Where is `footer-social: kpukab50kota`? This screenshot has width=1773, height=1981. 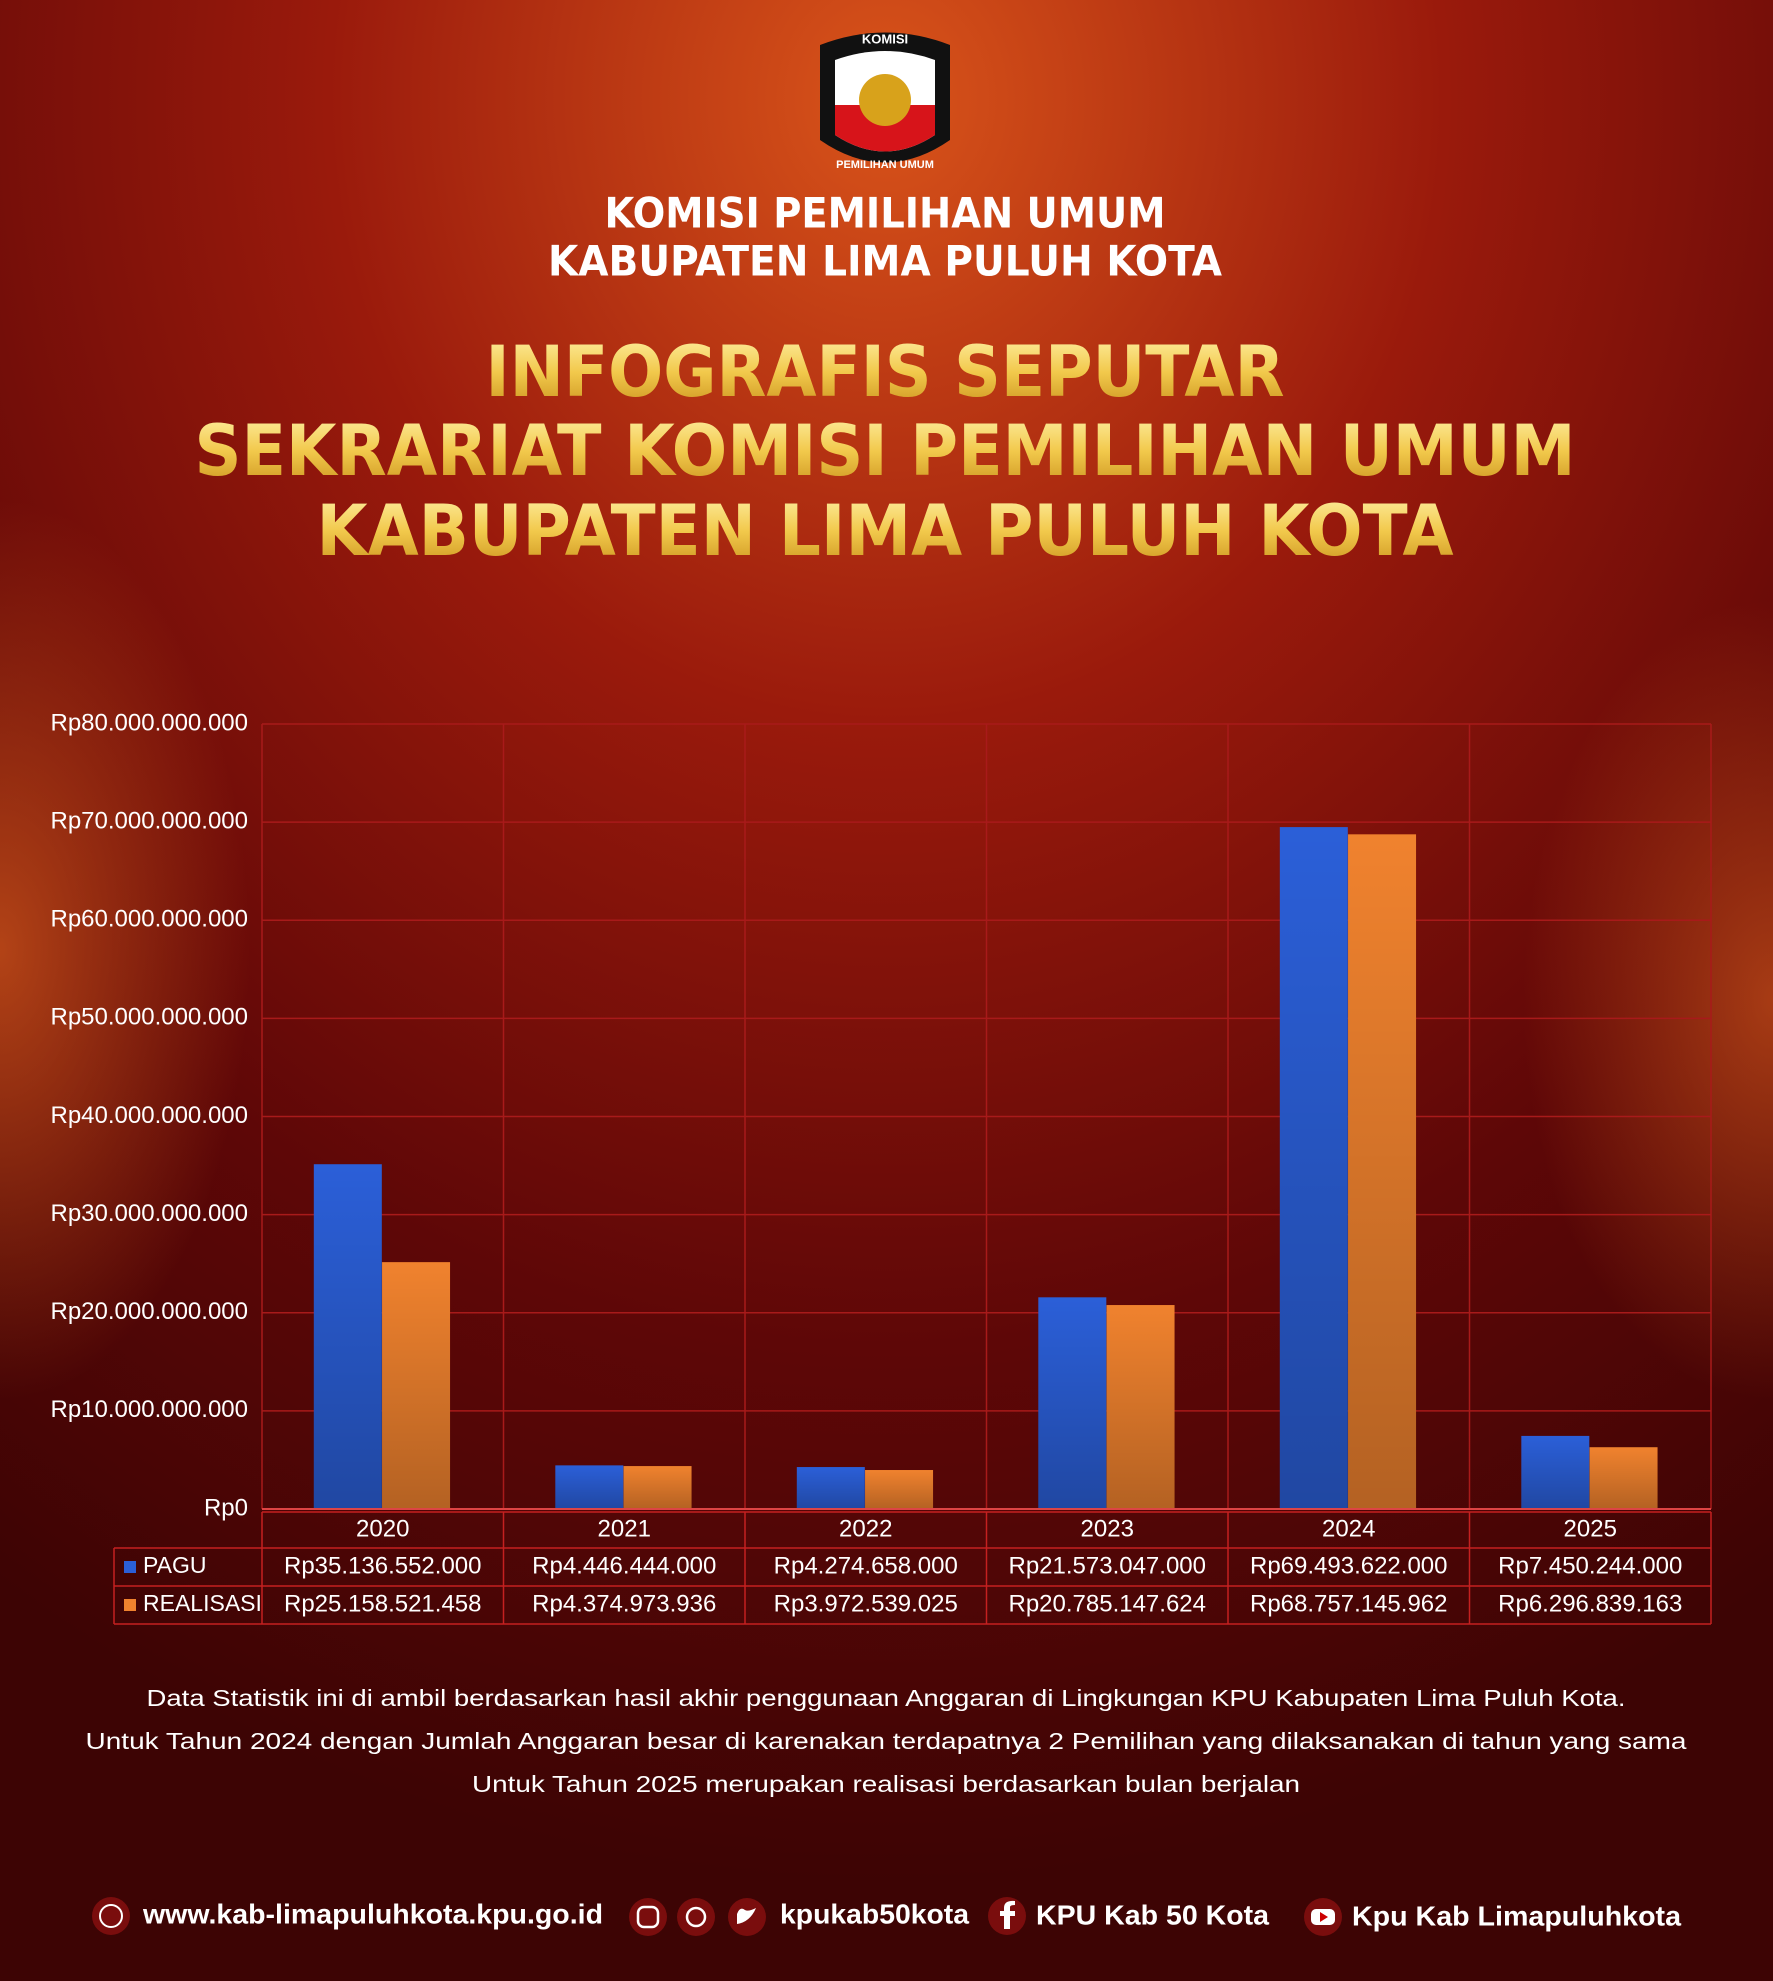
footer-social: kpukab50kota is located at coordinates (874, 1913).